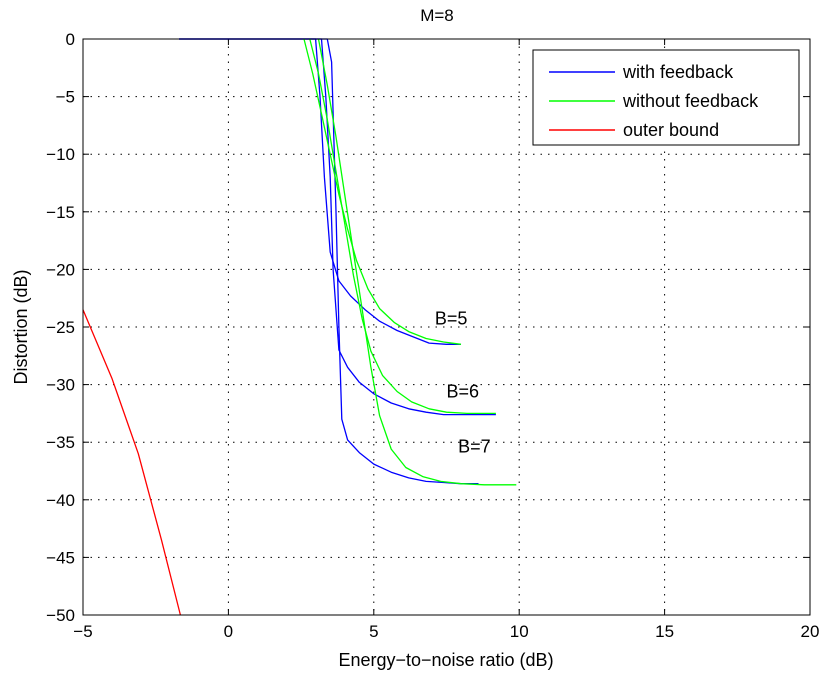  I want to click on x-tick-label: 10, so click(519, 631).